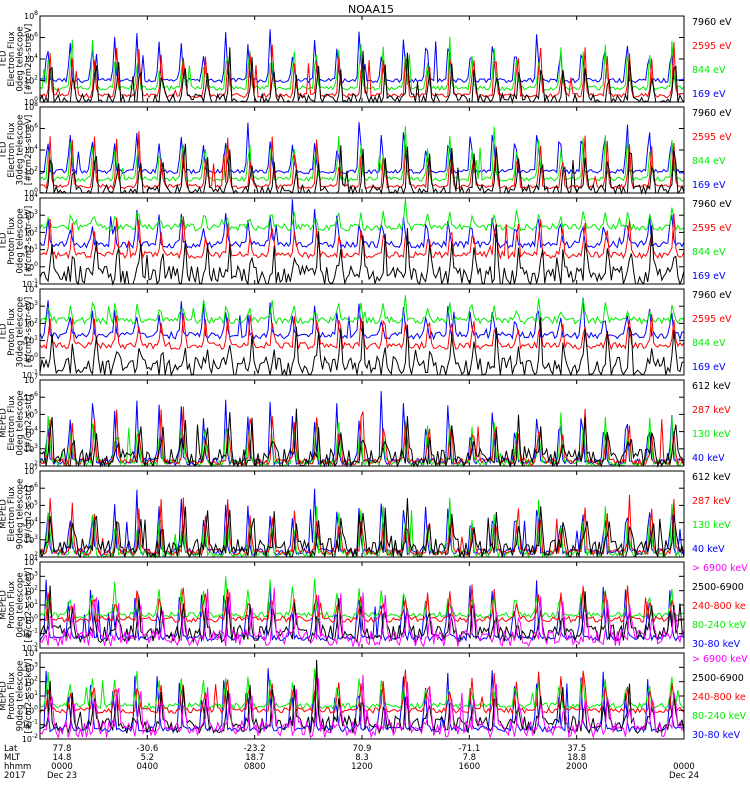  I want to click on y-axis-title-line: Proton Flux, so click(12, 696).